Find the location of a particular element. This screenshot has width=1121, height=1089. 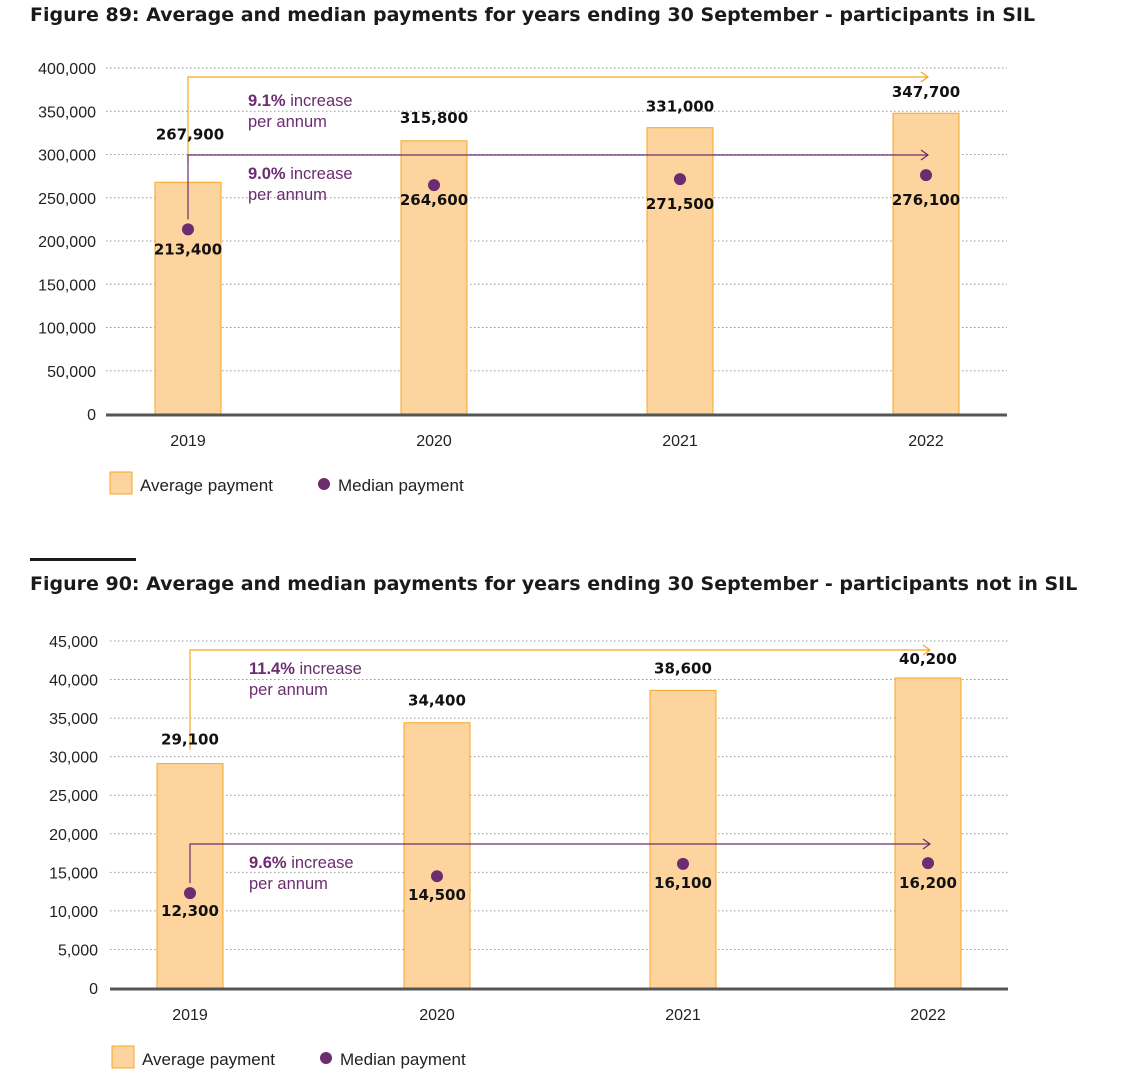

y-tick-label: 100,000 is located at coordinates (67, 329).